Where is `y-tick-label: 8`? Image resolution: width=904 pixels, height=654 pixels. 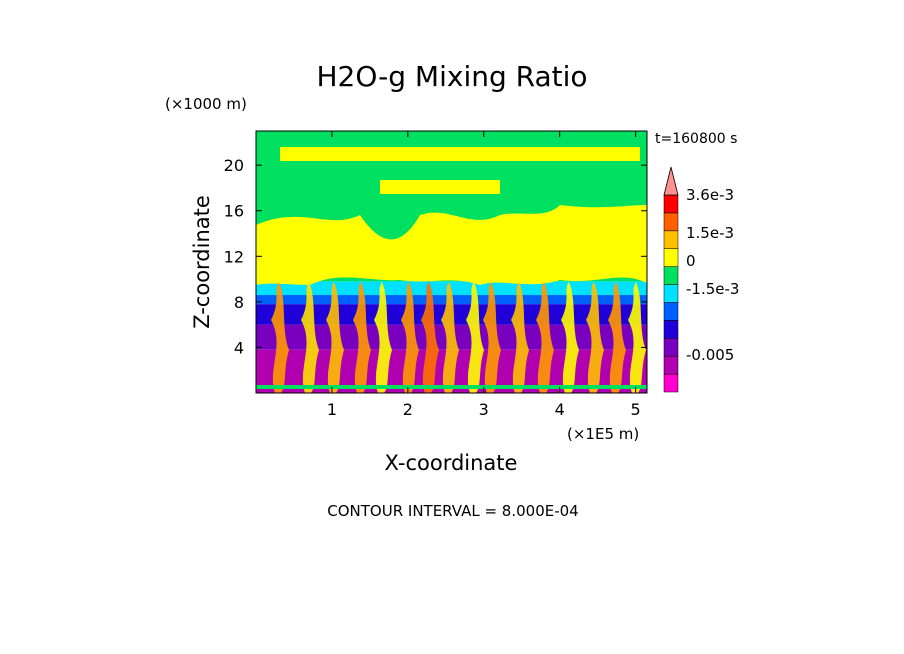 y-tick-label: 8 is located at coordinates (239, 302).